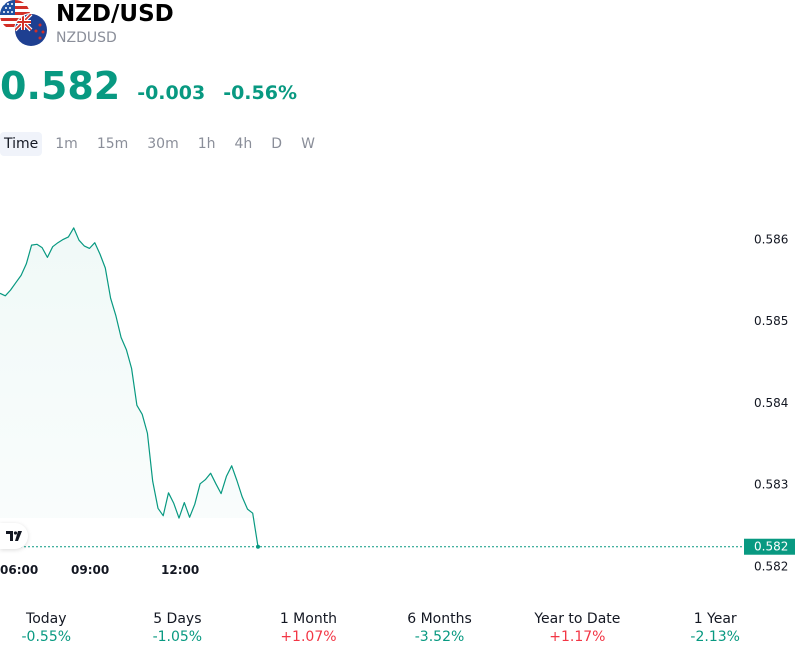 Image resolution: width=800 pixels, height=658 pixels. Describe the element at coordinates (439, 637) in the screenshot. I see `perf-value: -3.52%` at that location.